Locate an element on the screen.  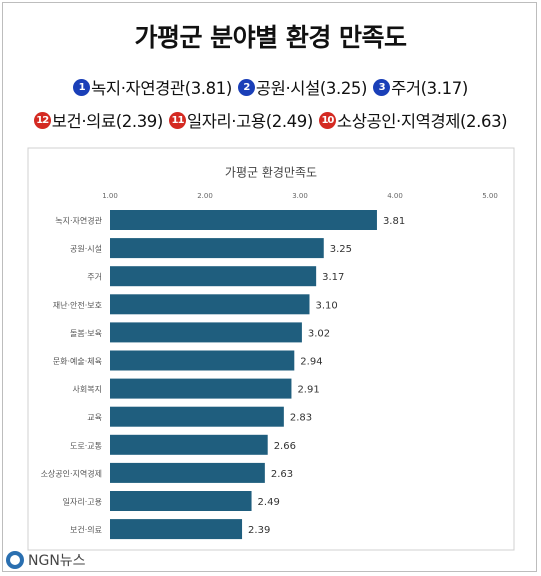
value-label: 2.94 is located at coordinates (311, 362).